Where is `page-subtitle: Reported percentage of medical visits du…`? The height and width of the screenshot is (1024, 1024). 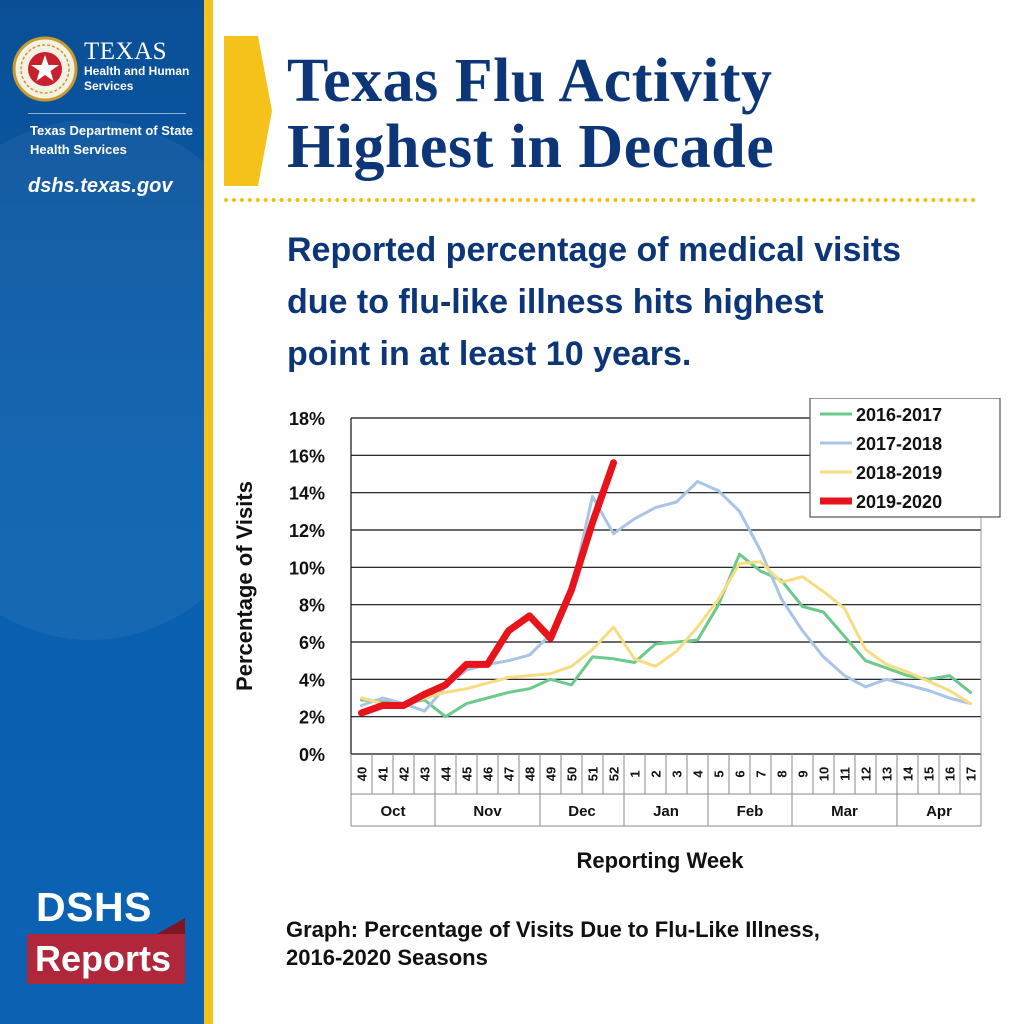
page-subtitle: Reported percentage of medical visits du… is located at coordinates (637, 302).